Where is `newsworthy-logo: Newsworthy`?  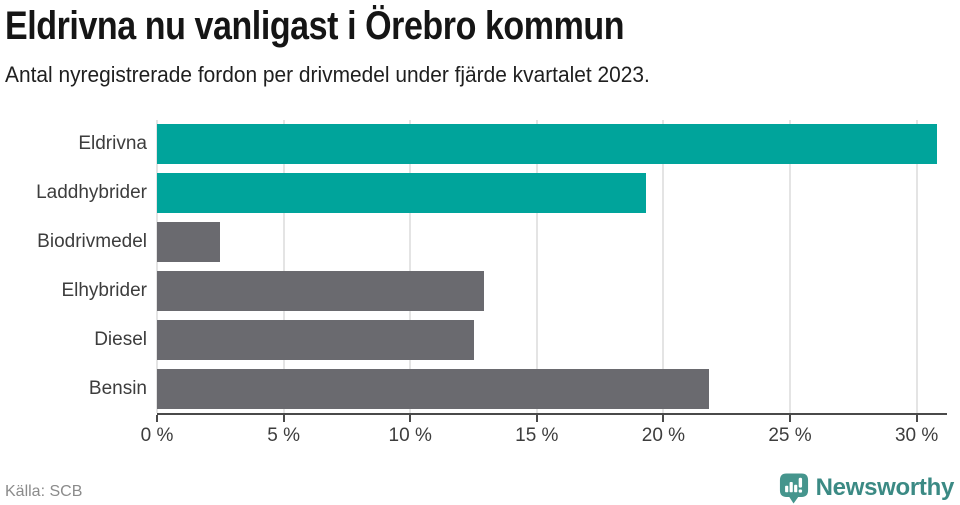 newsworthy-logo: Newsworthy is located at coordinates (866, 488).